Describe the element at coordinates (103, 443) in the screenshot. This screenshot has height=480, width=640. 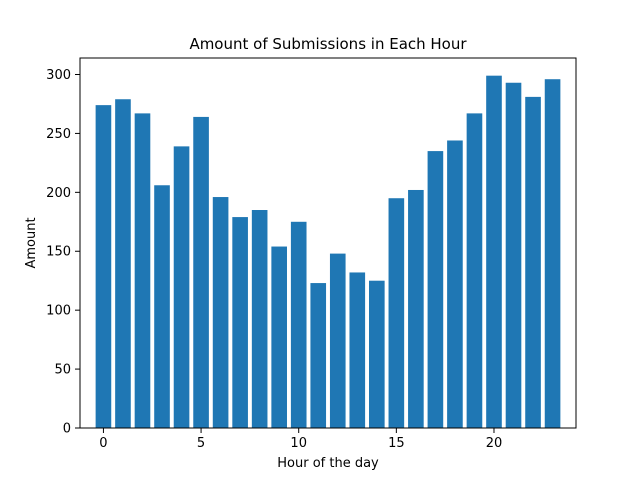
I see `x-tick-label: 0` at that location.